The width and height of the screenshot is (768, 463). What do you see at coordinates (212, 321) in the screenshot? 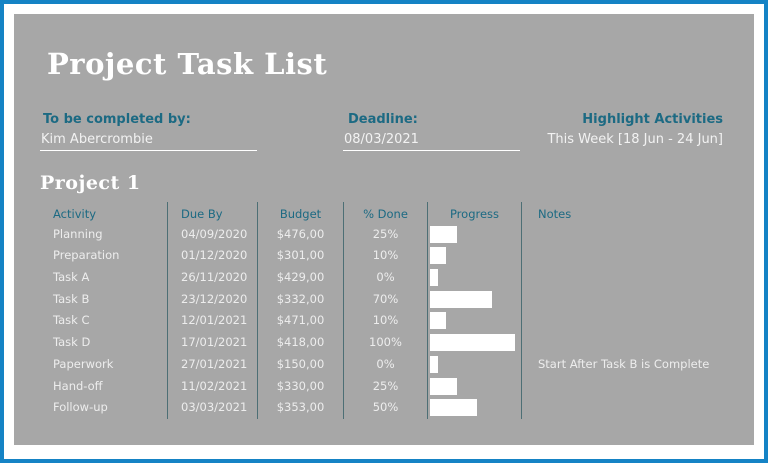
I see `due-by-cell: 12/01/2021` at bounding box center [212, 321].